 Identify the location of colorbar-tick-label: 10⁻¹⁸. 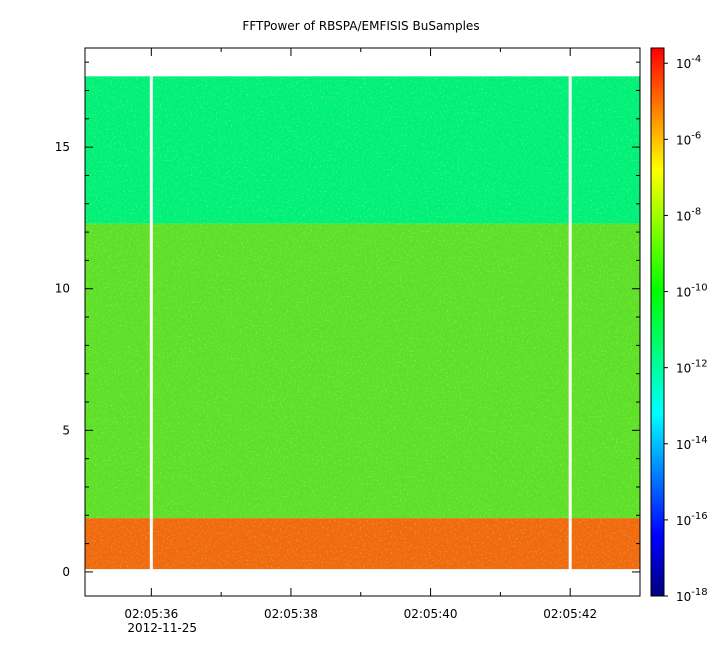
(692, 595).